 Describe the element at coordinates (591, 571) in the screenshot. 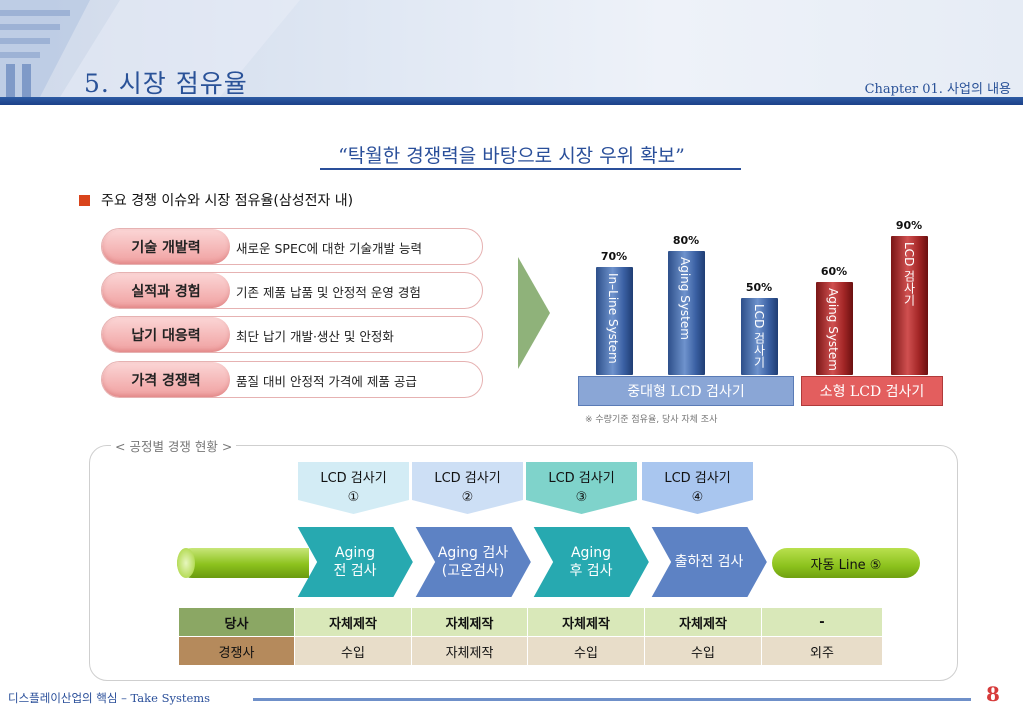

I see `stage-sublabel: 후 검사` at that location.